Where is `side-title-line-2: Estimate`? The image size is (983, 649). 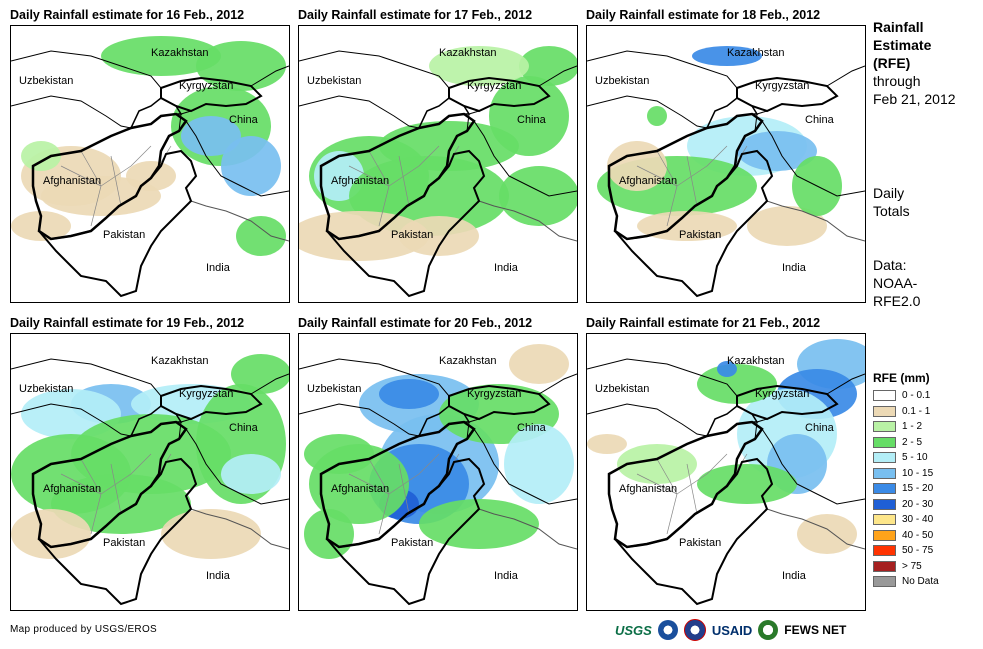
side-title-line-2: Estimate is located at coordinates (902, 45).